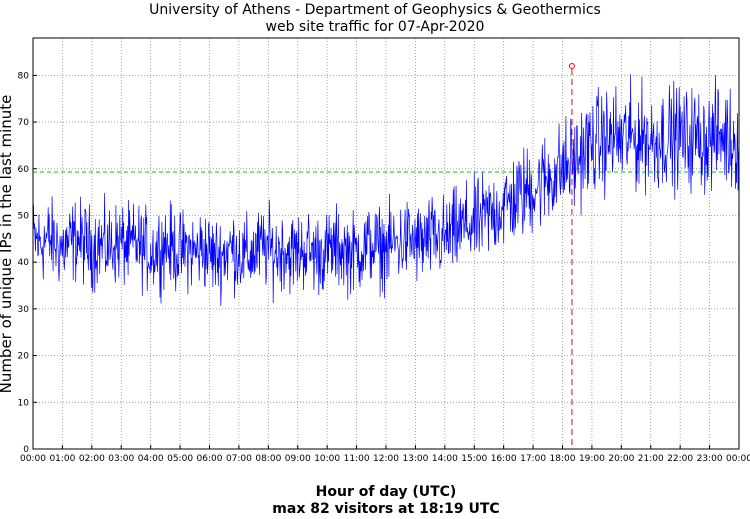 The height and width of the screenshot is (519, 750). I want to click on y-axis-label: Number of unique IPs in the last minute, so click(7, 244).